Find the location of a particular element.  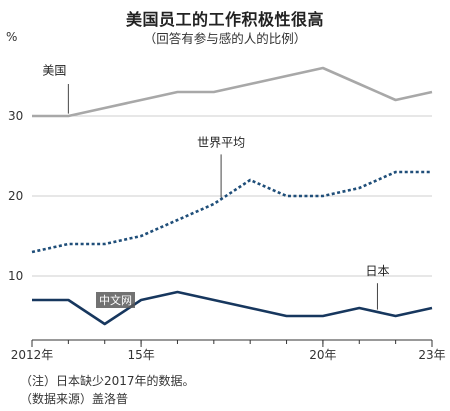

y-tick-label: 20 is located at coordinates (15, 196).